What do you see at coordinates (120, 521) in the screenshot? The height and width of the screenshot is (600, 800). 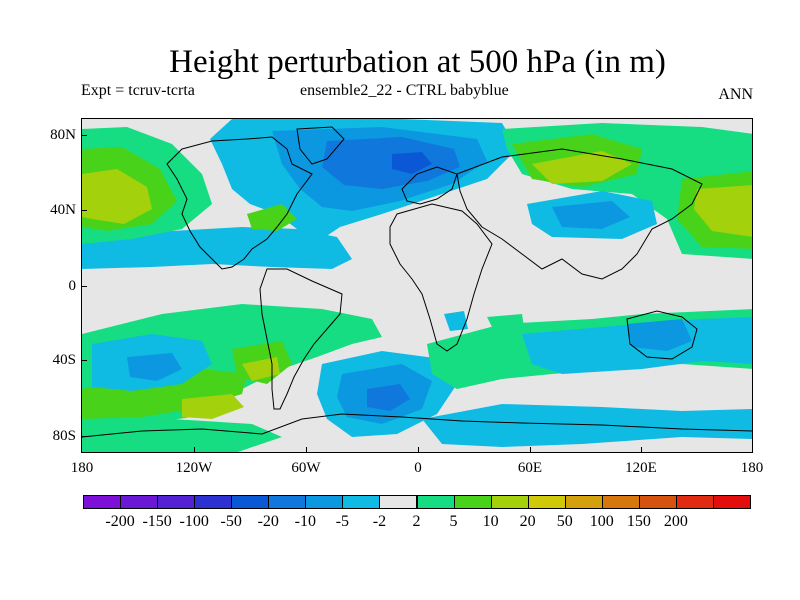 I see `colorbar-level-label: -200` at bounding box center [120, 521].